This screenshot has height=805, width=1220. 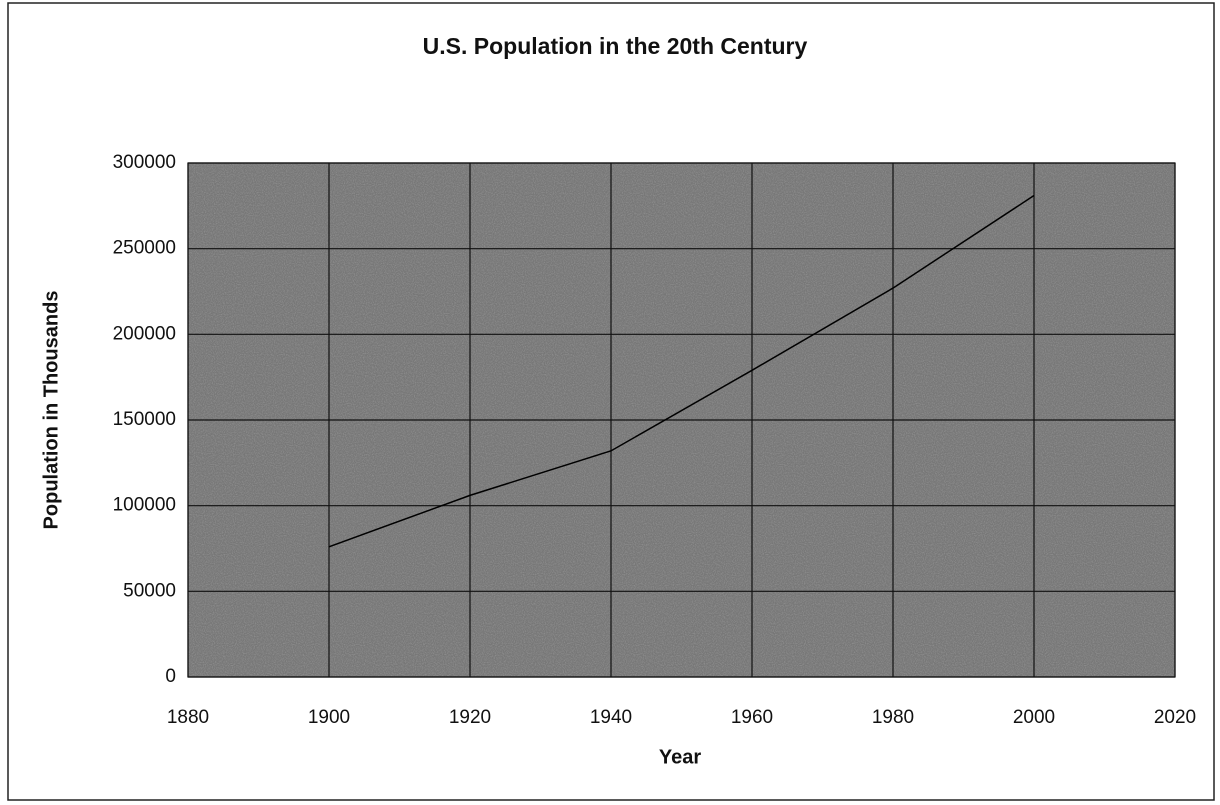 I want to click on y-tick-label: 250000, so click(x=144, y=248).